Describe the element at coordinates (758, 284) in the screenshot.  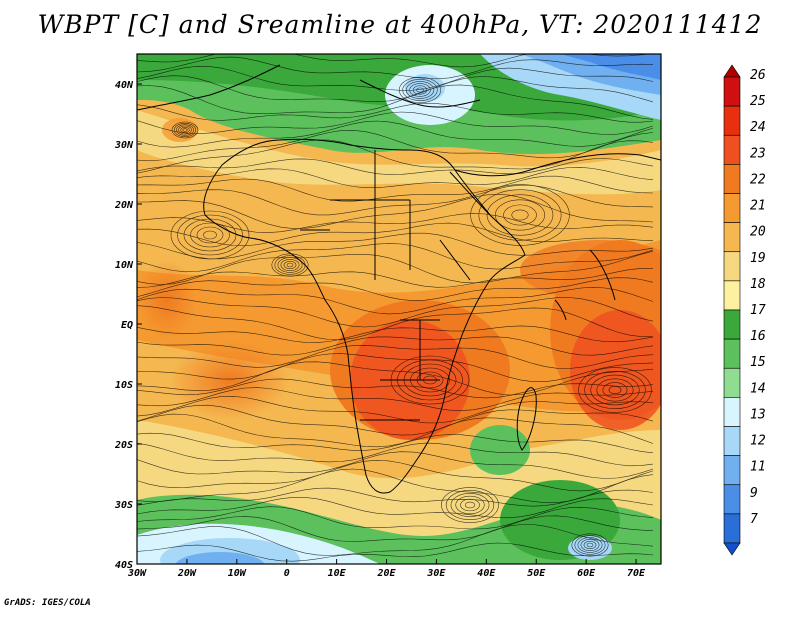
I see `colorbar-label: 18` at that location.